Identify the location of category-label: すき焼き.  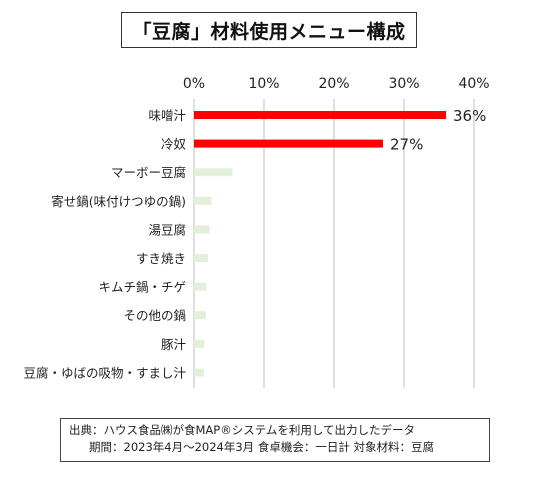
(161, 258).